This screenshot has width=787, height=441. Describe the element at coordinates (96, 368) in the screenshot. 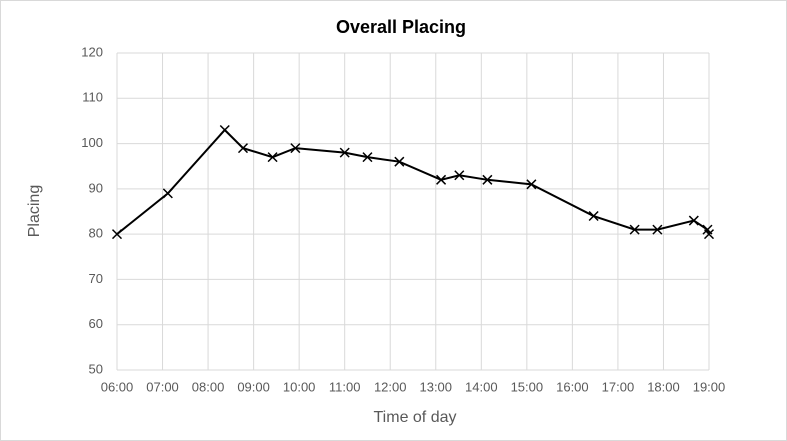

I see `y-tick-label: 50` at that location.